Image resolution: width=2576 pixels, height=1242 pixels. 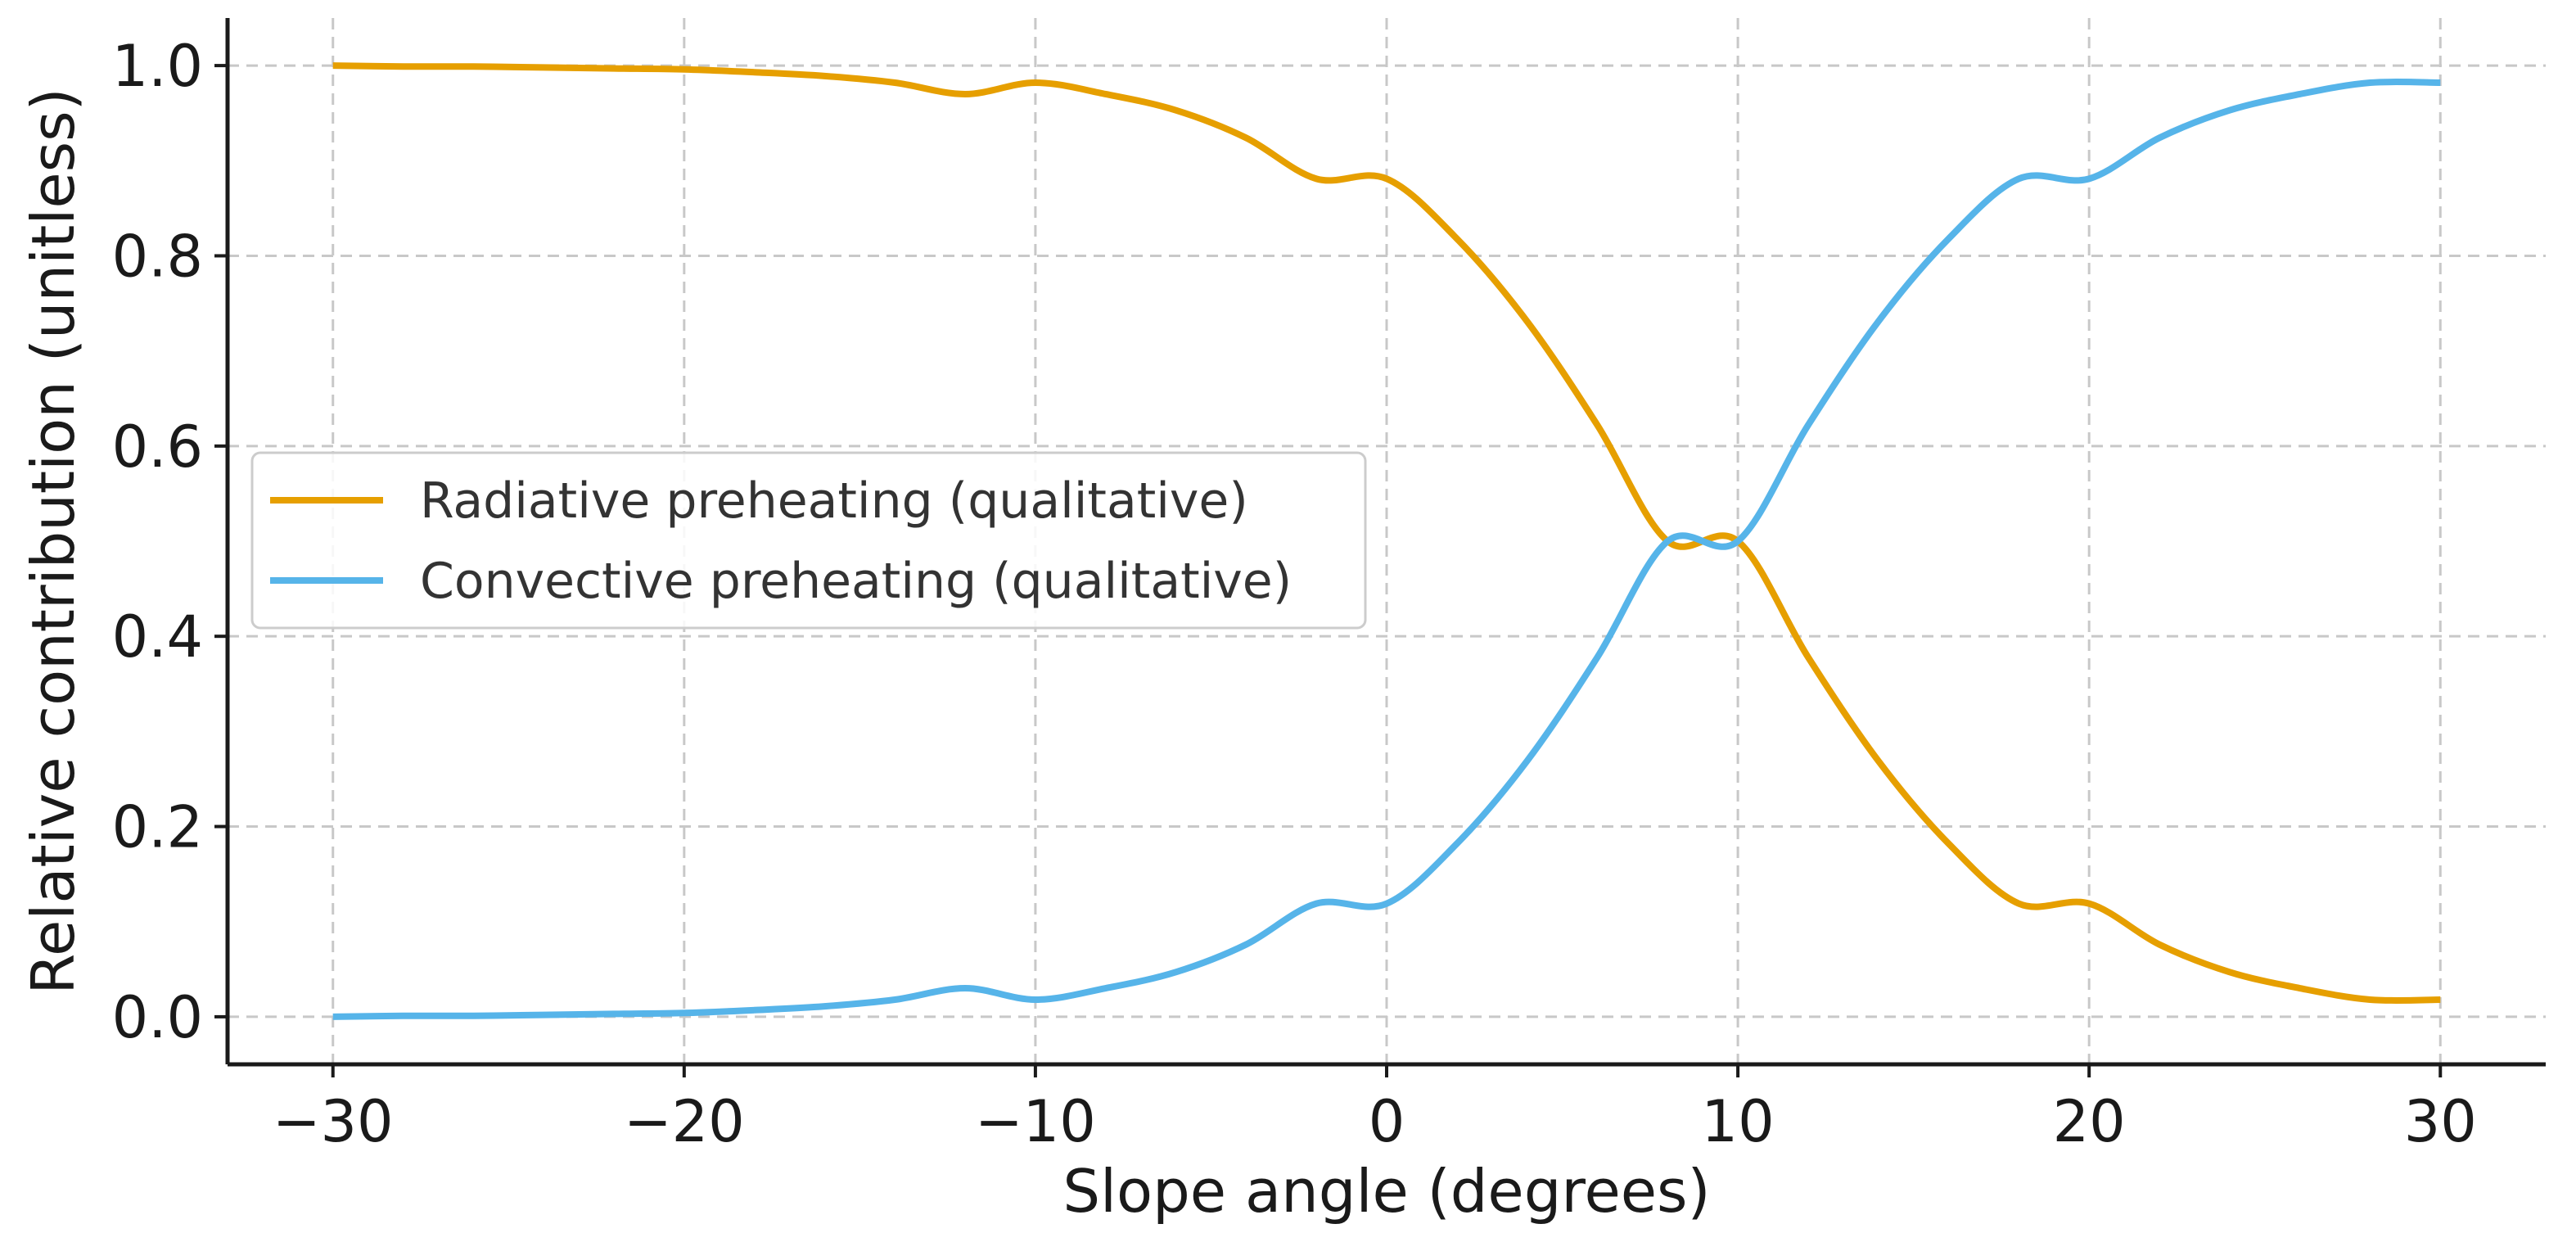 I want to click on y-tick-label: 0.2, so click(x=157, y=828).